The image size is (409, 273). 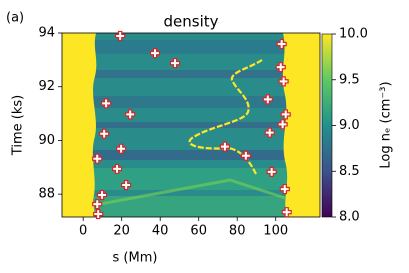 I want to click on y-tick-label: 92, so click(x=46, y=86).